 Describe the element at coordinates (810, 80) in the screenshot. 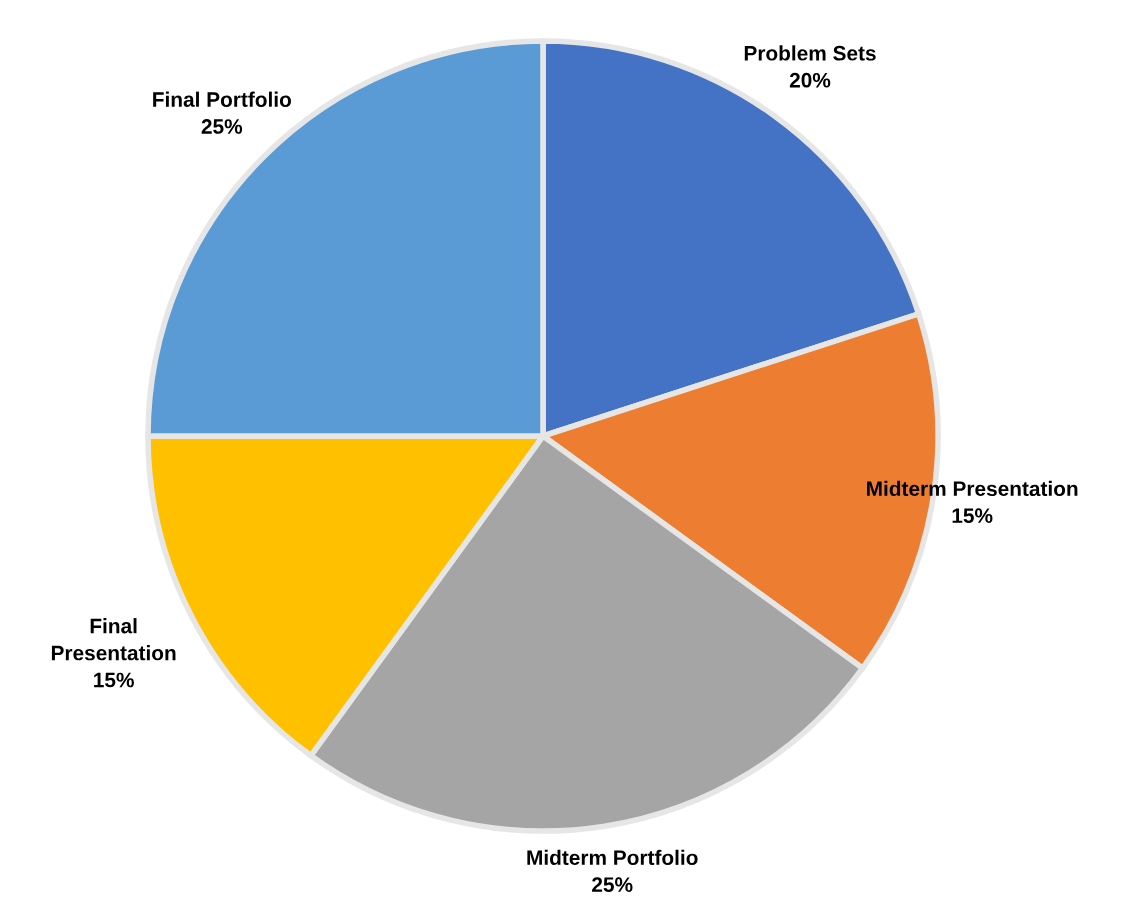

I see `data-label: 20%` at that location.